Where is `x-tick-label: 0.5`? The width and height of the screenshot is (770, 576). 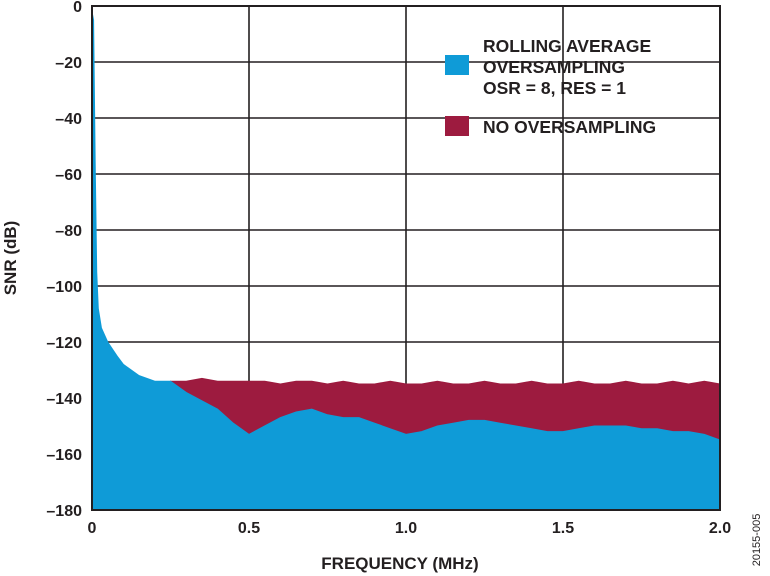
x-tick-label: 0.5 is located at coordinates (249, 528).